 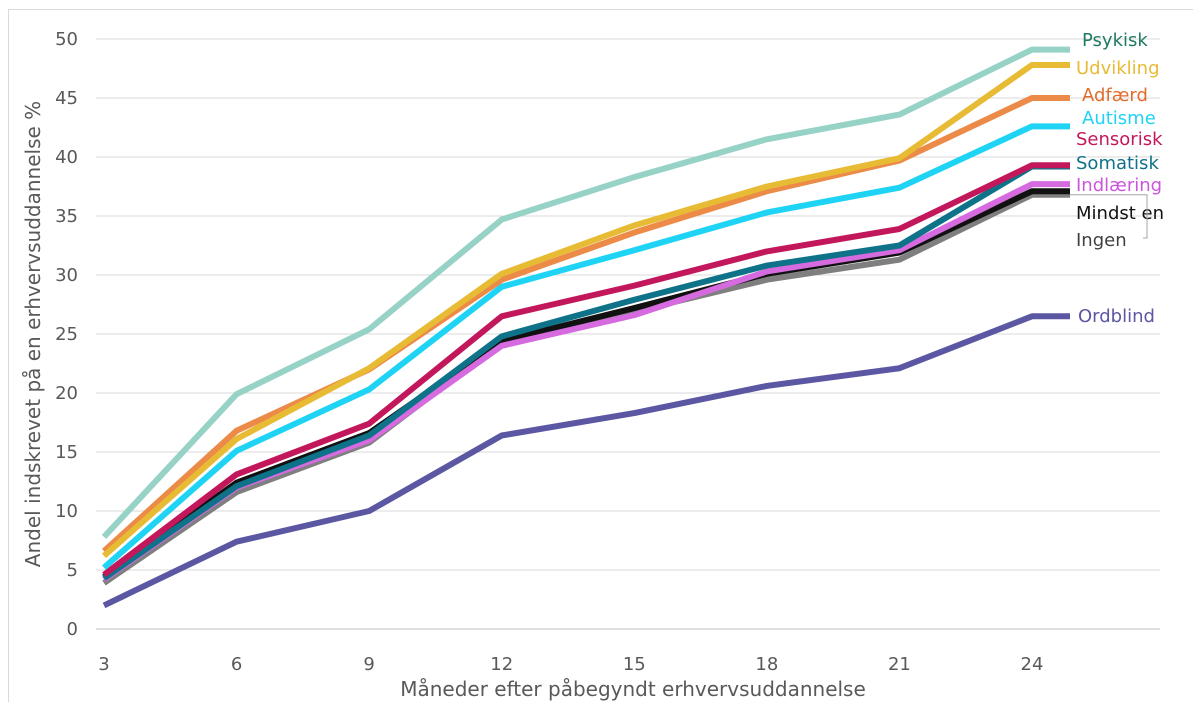 I want to click on y-tick-label: 0, so click(x=72, y=629).